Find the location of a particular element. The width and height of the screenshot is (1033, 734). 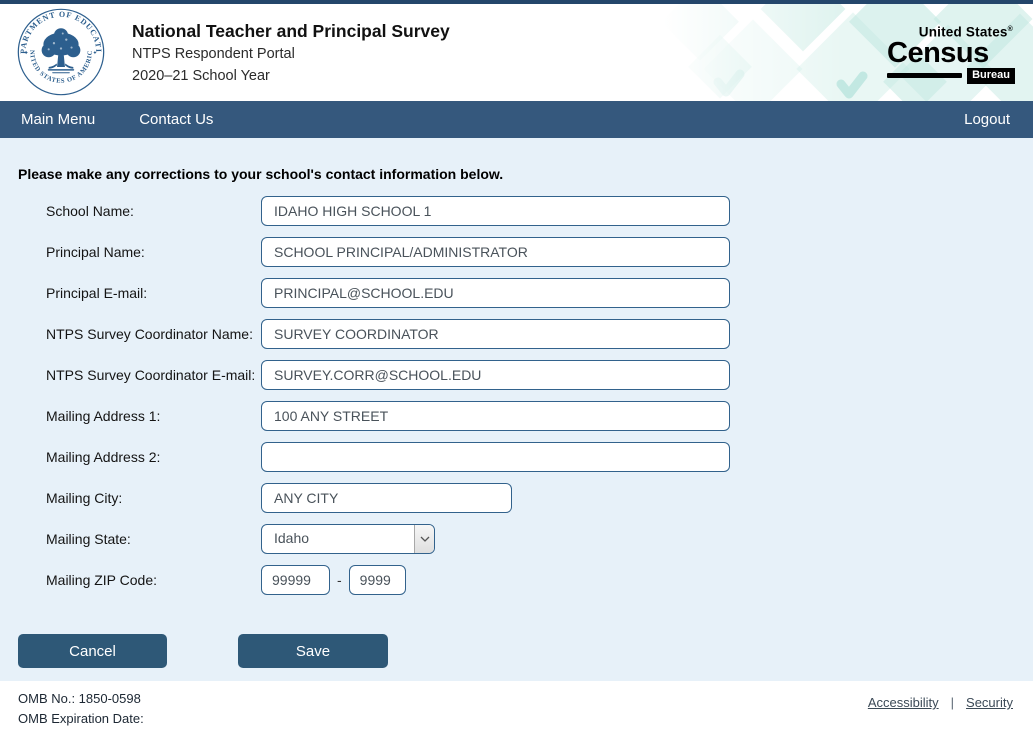

census-underline-bar is located at coordinates (925, 75).